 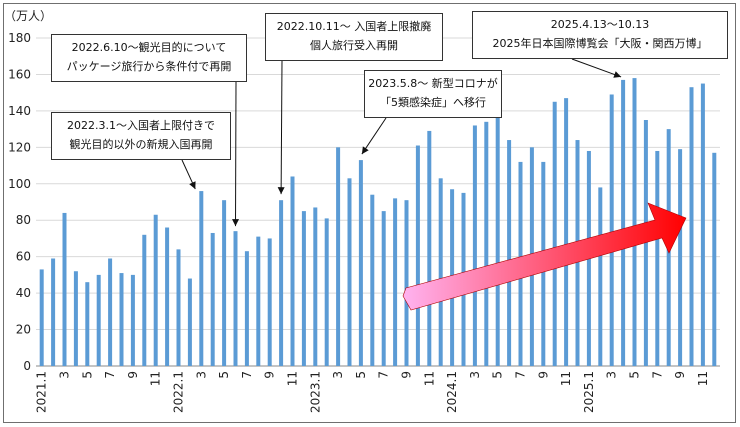 I want to click on y-tick-label-40: 40, so click(x=23, y=293).